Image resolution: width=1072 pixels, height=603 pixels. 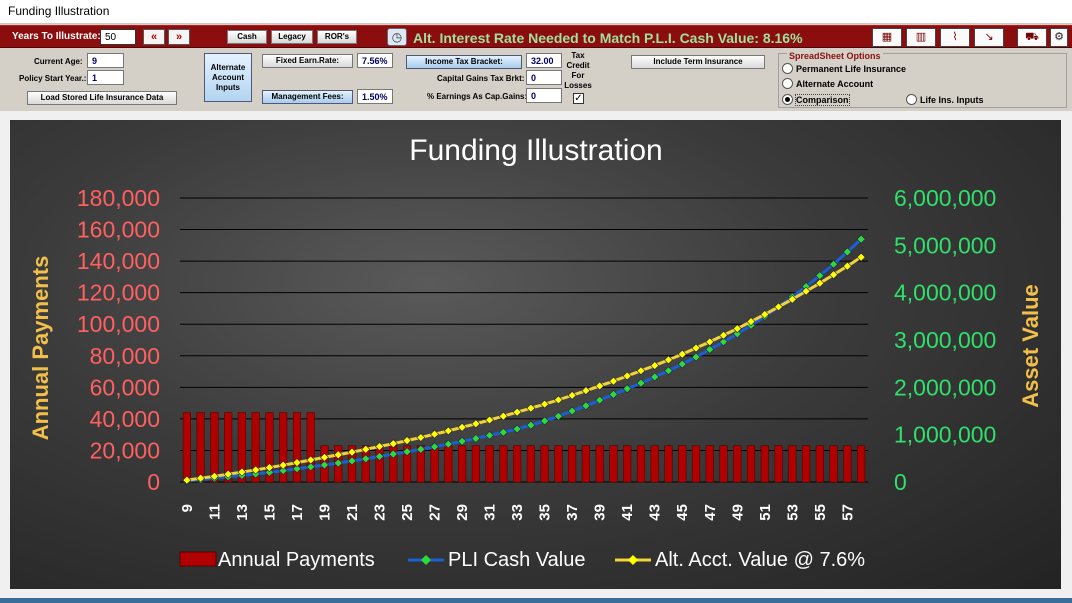 I want to click on x-tick-label: 17, so click(x=297, y=512).